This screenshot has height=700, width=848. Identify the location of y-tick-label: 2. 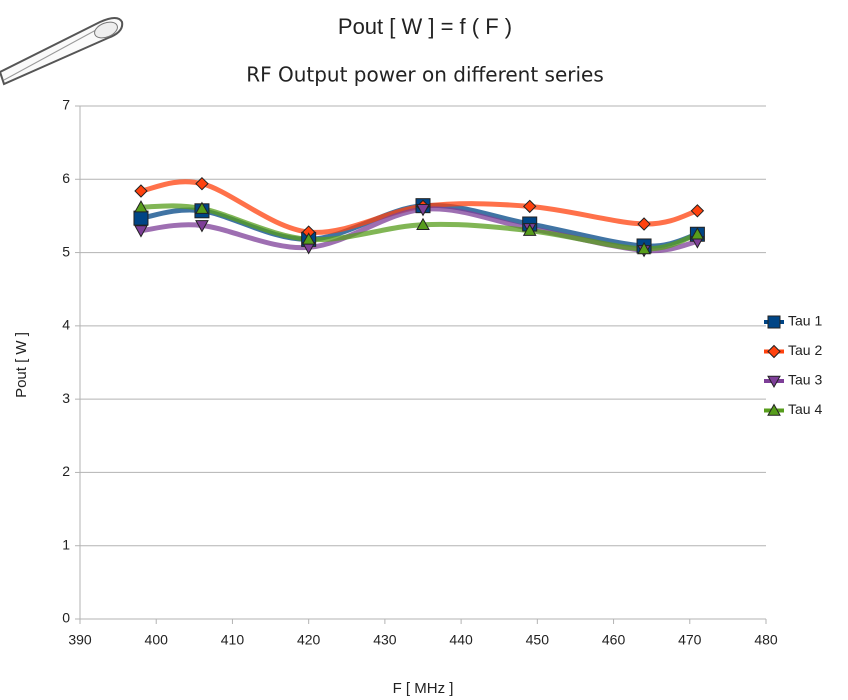
(66, 471).